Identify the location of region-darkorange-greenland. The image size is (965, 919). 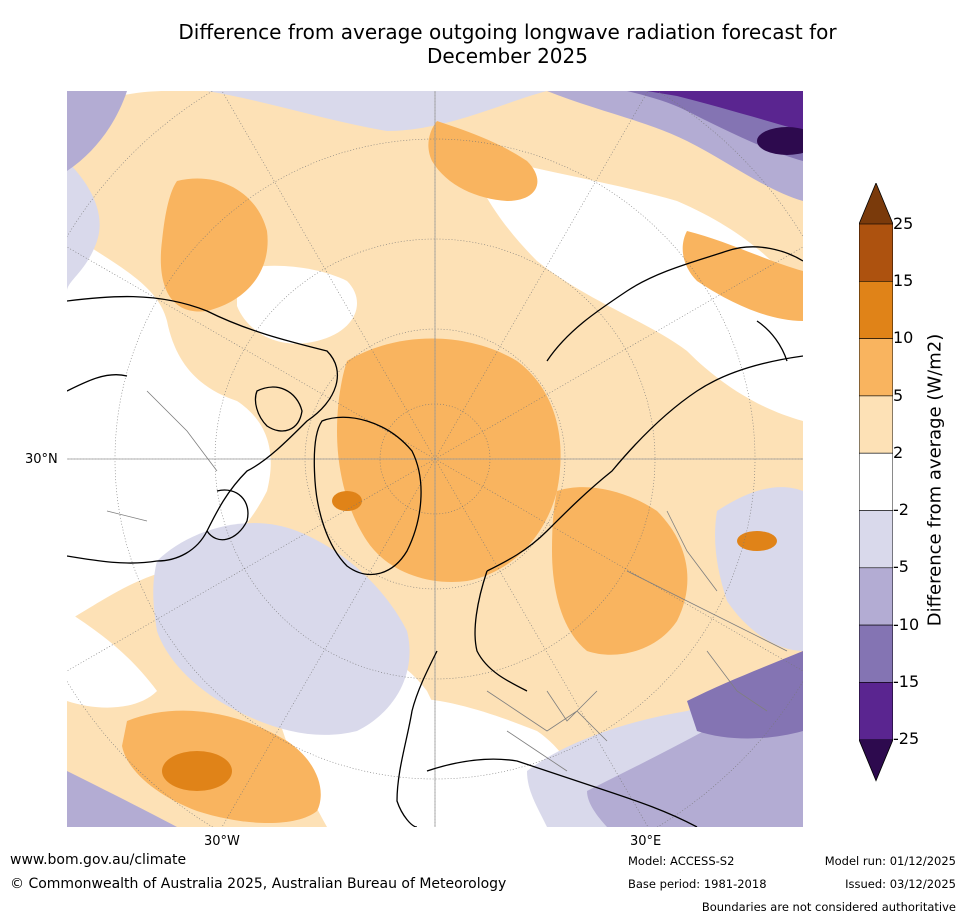
(347, 501).